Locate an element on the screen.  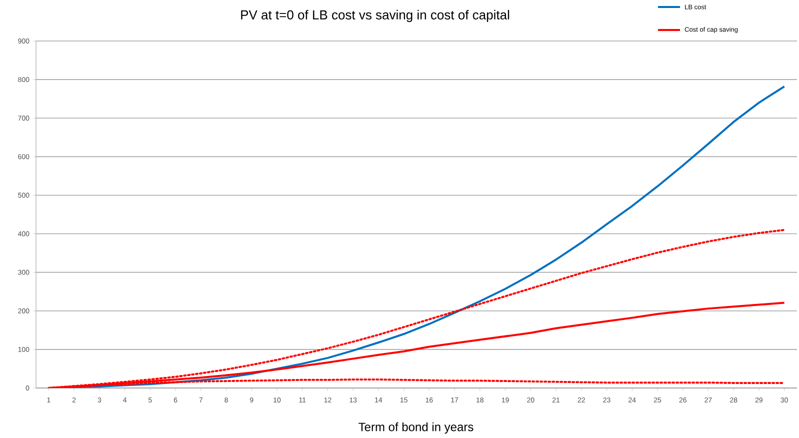
x-axis-title: Term of bond in years is located at coordinates (416, 428).